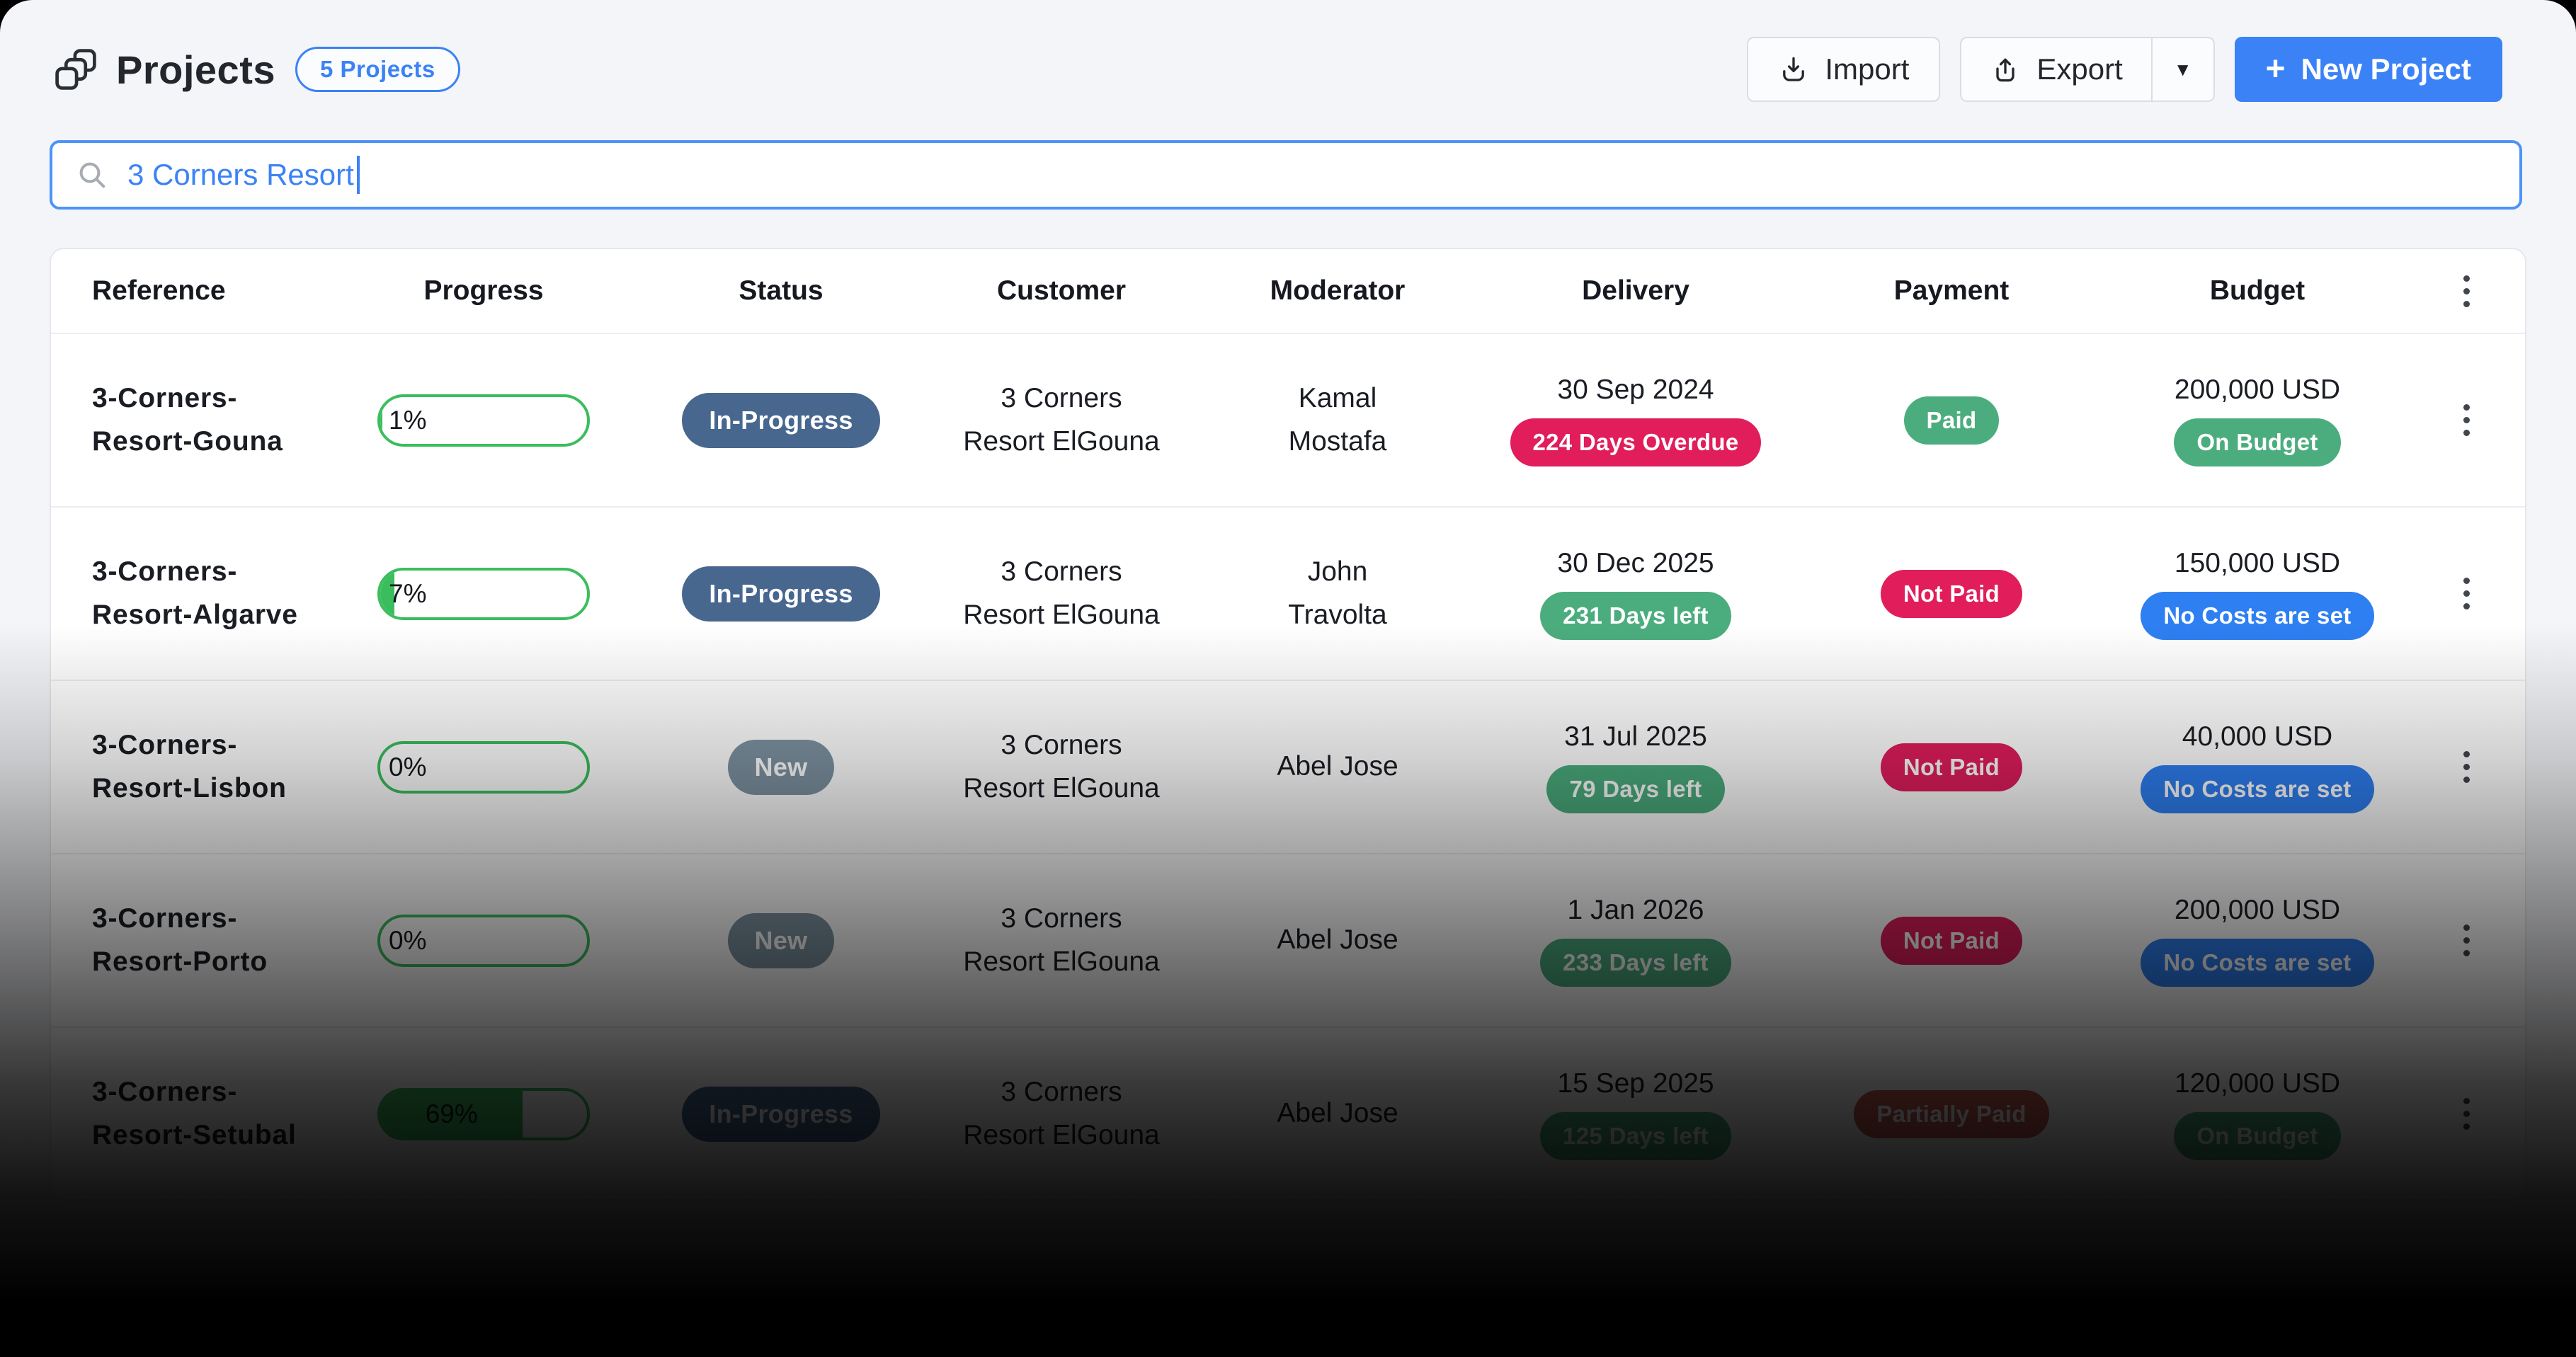  Describe the element at coordinates (781, 291) in the screenshot. I see `column-header-status: Status` at that location.